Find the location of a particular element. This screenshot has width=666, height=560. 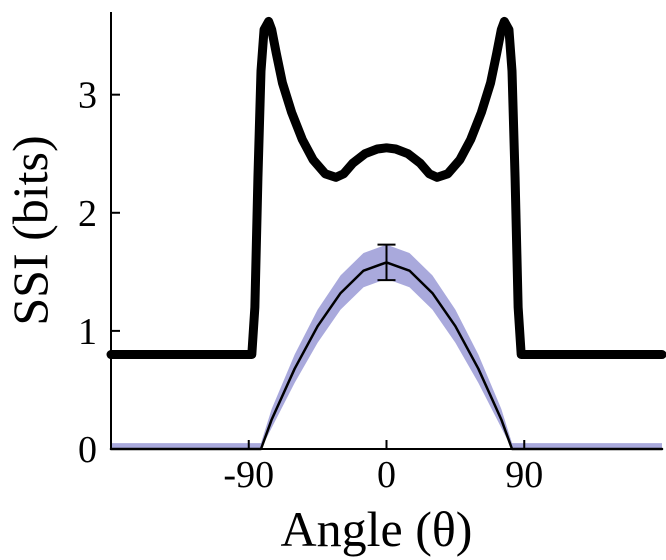

x-tick-label: 90 is located at coordinates (524, 475).